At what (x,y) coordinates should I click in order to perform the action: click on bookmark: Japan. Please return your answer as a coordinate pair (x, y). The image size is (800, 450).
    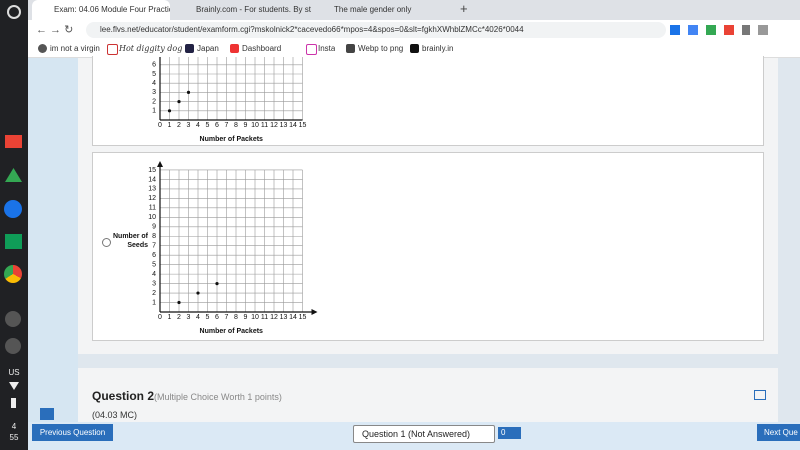
    Looking at the image, I should click on (201, 48).